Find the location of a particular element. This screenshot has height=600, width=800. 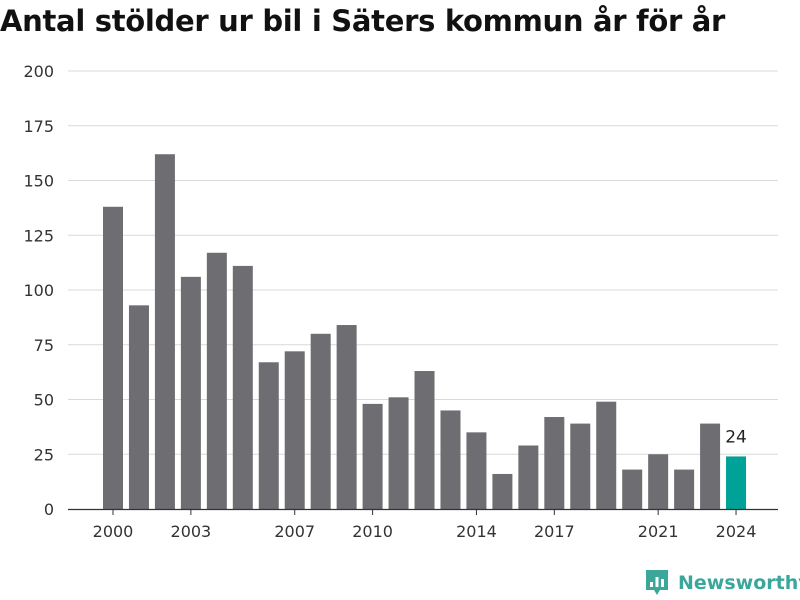

y-tick-label: 25 is located at coordinates (44, 454).